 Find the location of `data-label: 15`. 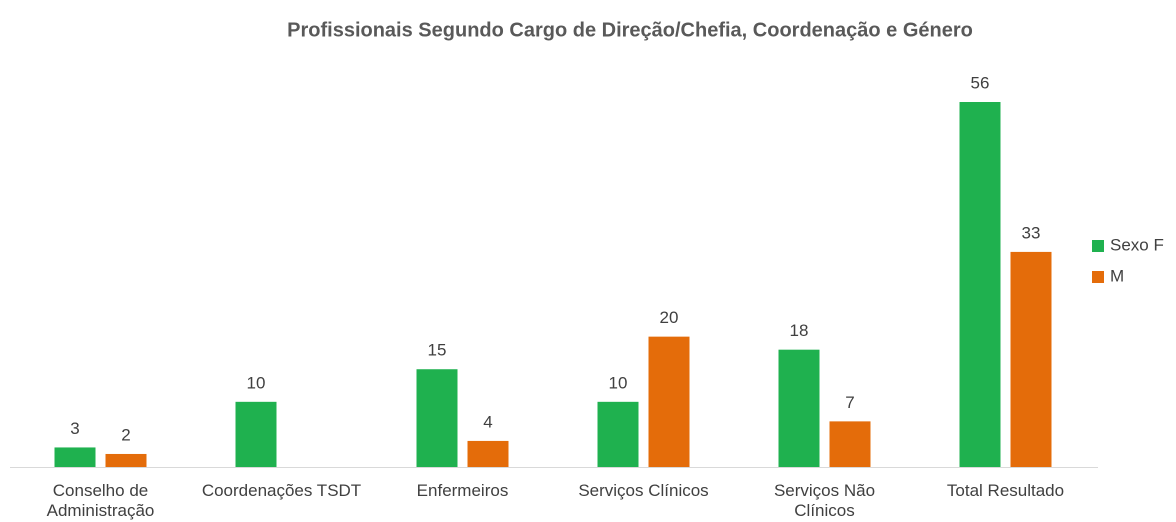

data-label: 15 is located at coordinates (437, 350).